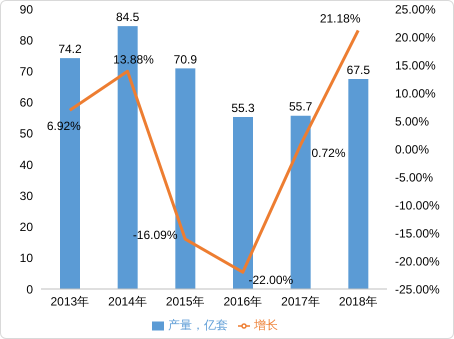 Image resolution: width=454 pixels, height=339 pixels. What do you see at coordinates (415, 93) in the screenshot?
I see `y2-tick-label: 10.00%` at bounding box center [415, 93].